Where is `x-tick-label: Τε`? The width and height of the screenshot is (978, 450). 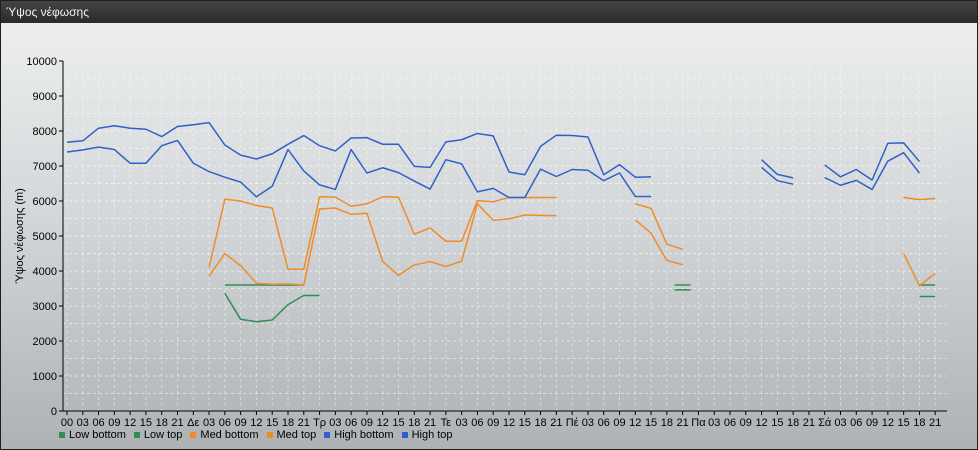 x-tick-label: Τε is located at coordinates (446, 423).